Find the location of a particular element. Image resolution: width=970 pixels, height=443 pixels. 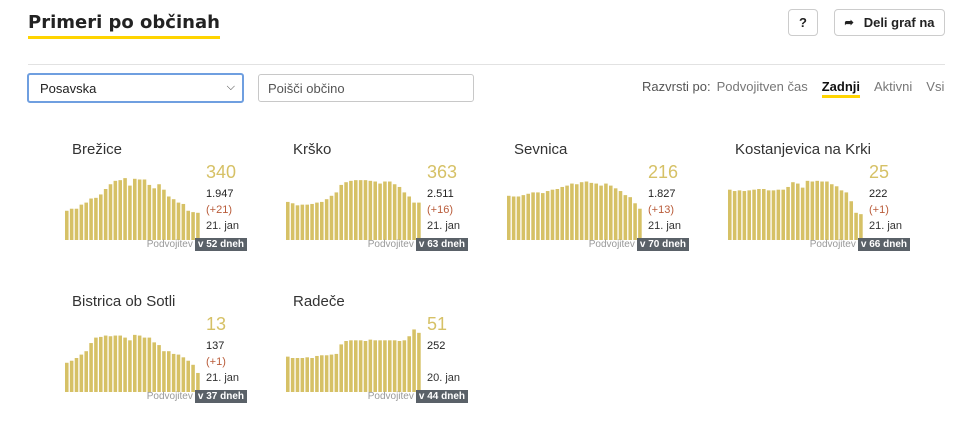

header-divider is located at coordinates (486, 64).